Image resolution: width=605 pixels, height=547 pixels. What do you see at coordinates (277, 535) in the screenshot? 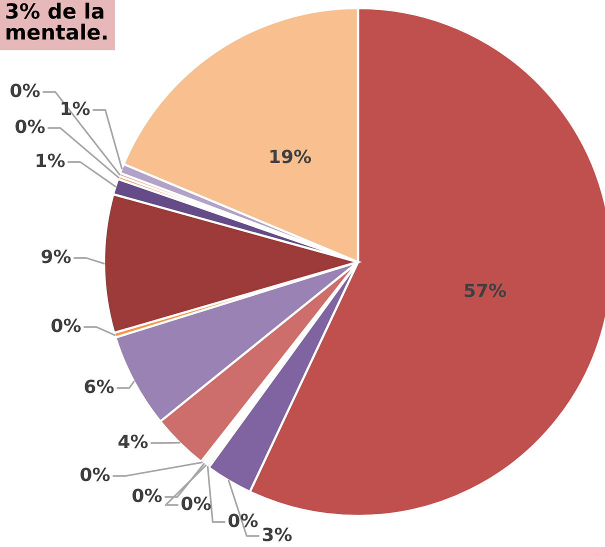
I see `data-label: 3%` at bounding box center [277, 535].